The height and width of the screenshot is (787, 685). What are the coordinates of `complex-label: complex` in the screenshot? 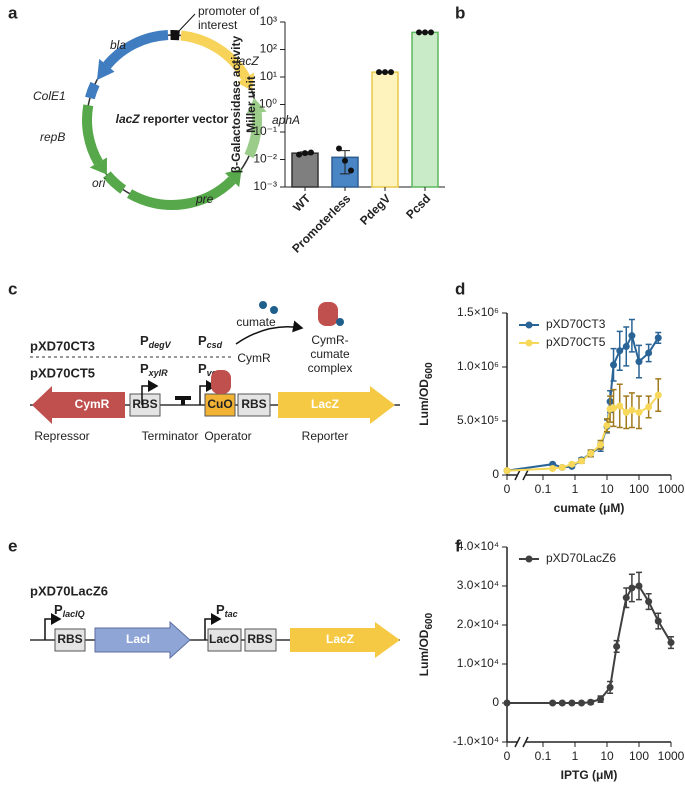 It's located at (330, 368).